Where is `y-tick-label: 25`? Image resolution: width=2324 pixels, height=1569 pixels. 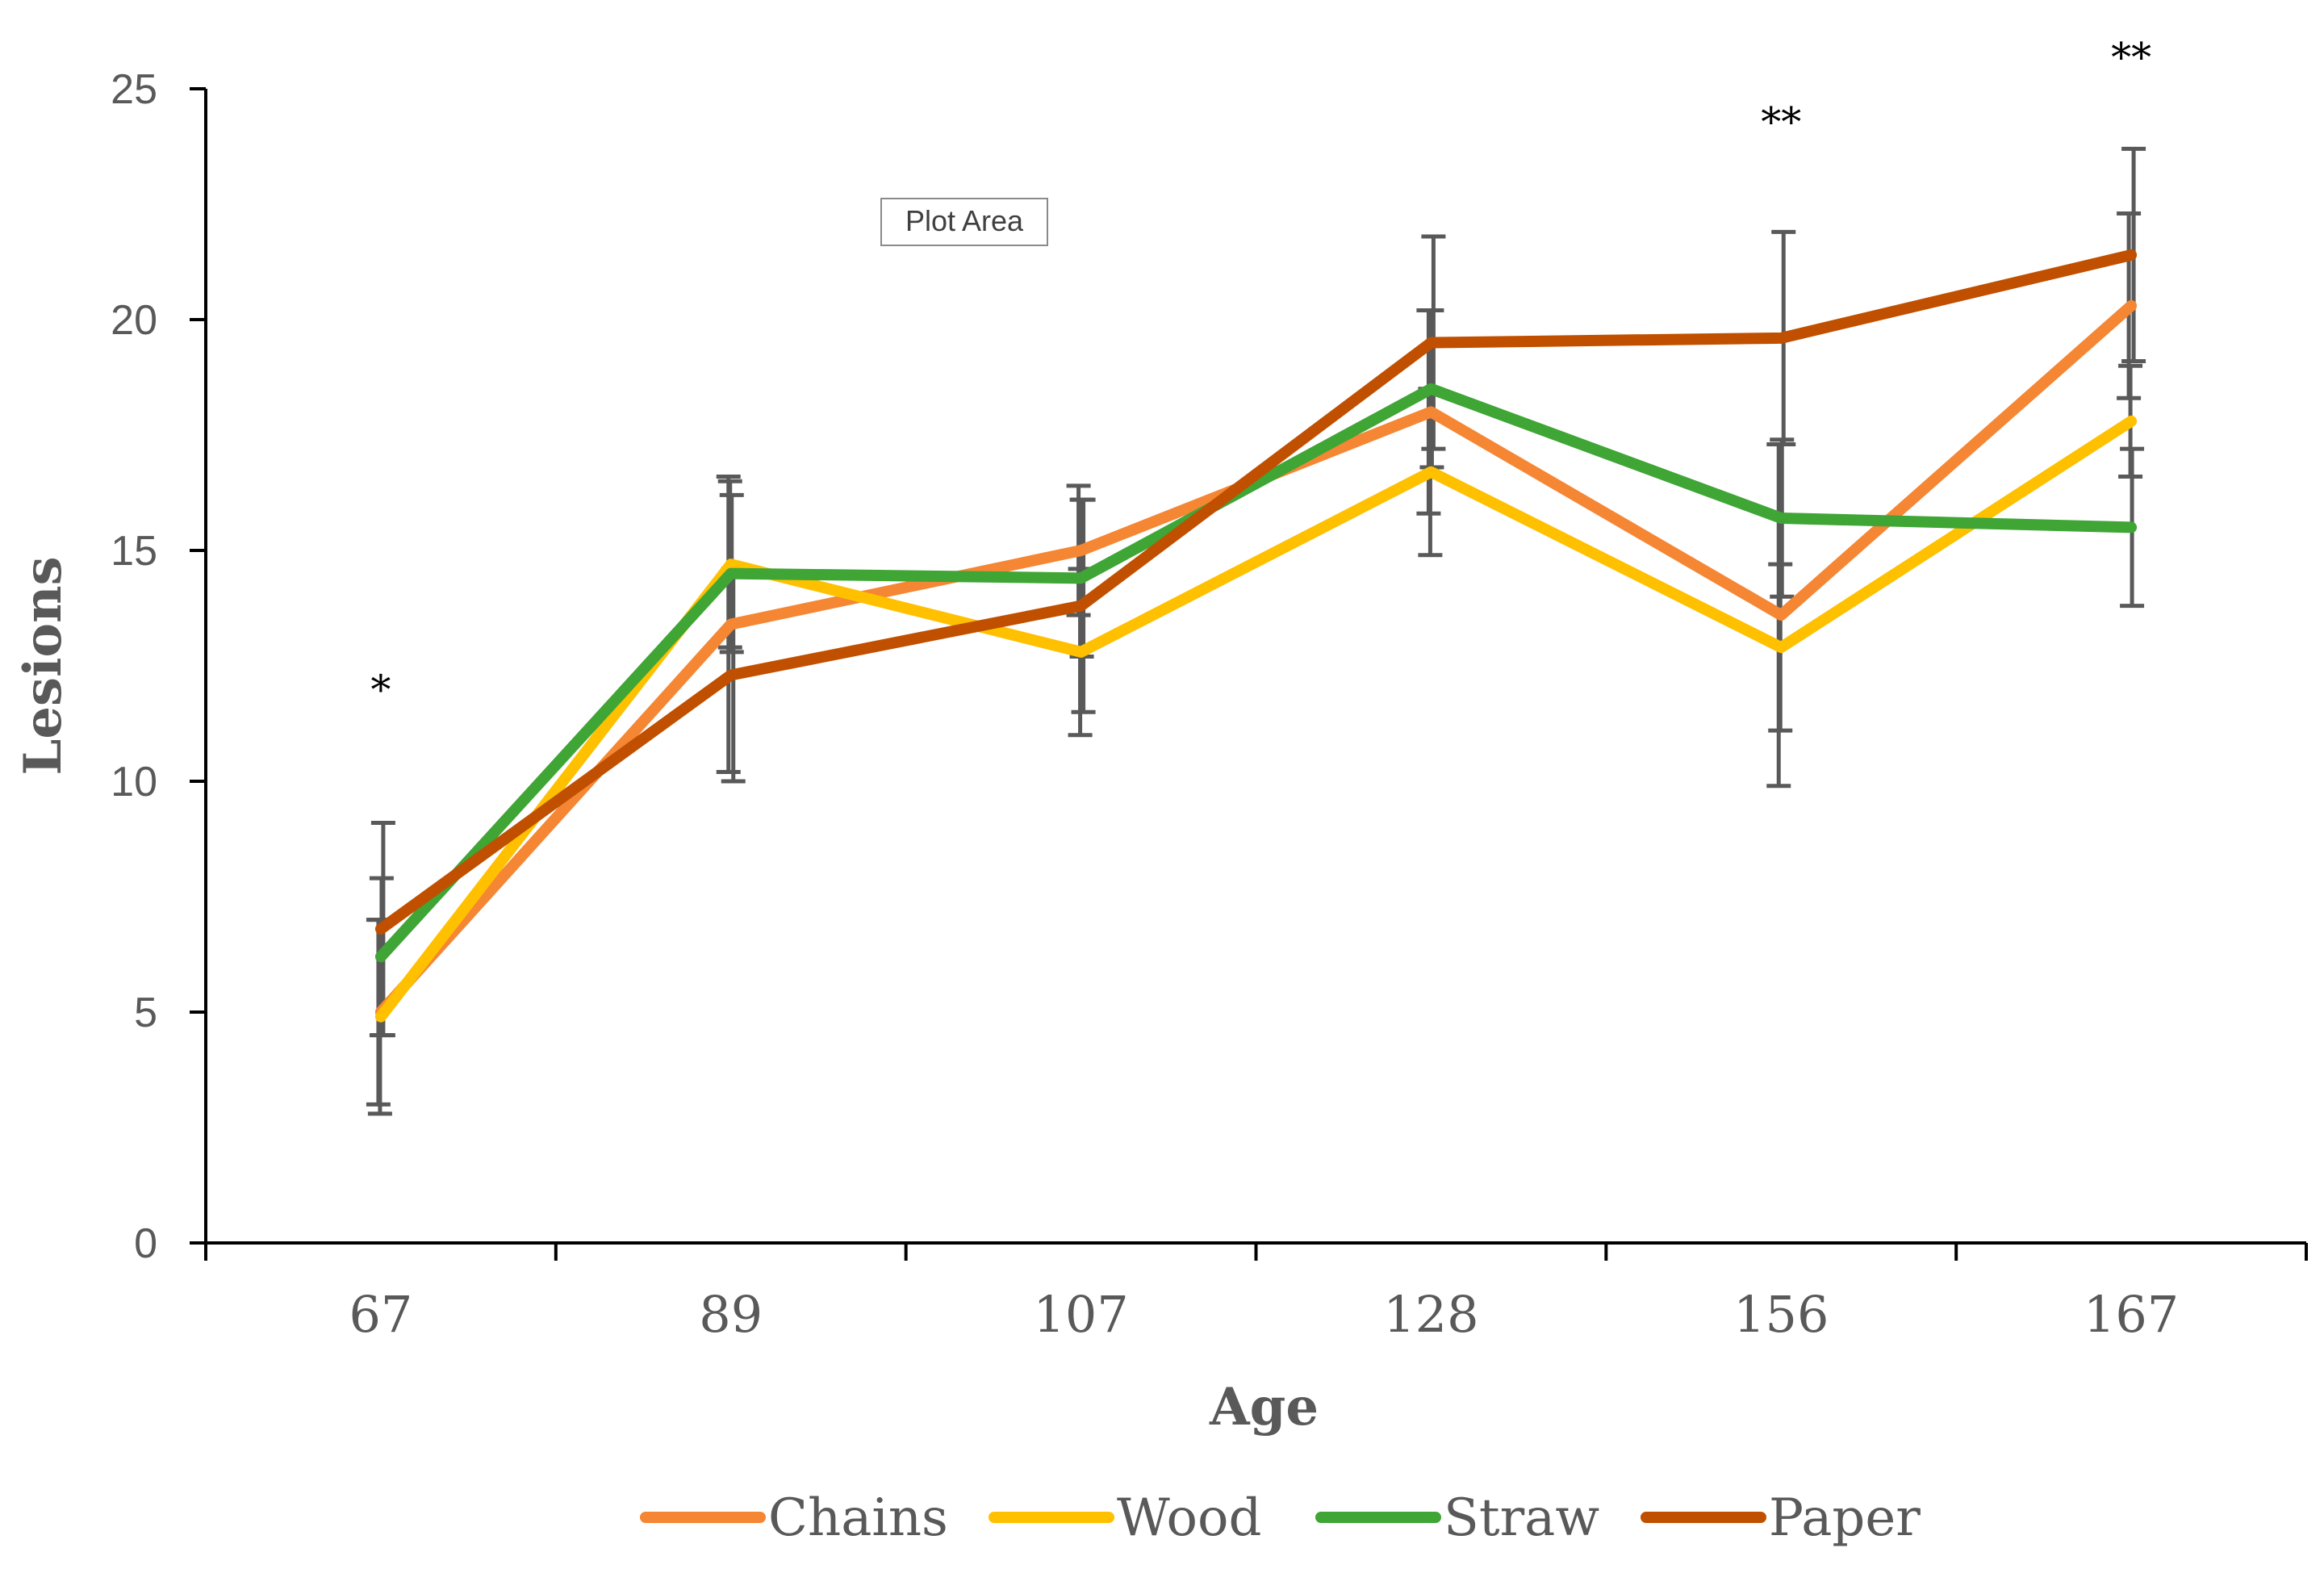
y-tick-label: 25 is located at coordinates (134, 89).